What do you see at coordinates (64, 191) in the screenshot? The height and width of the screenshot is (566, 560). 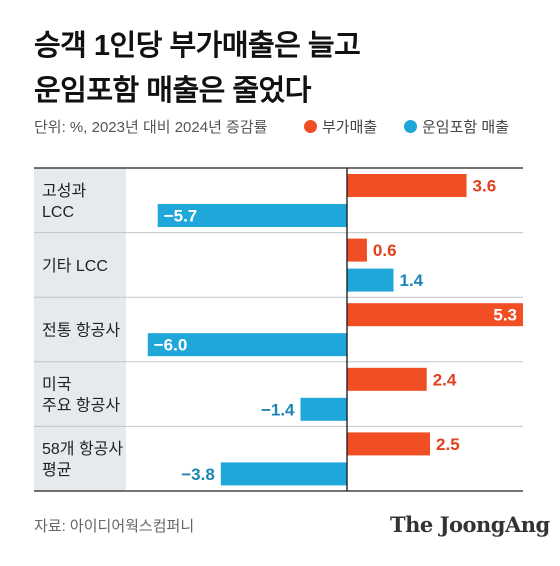 I see `category-label: 고성과` at bounding box center [64, 191].